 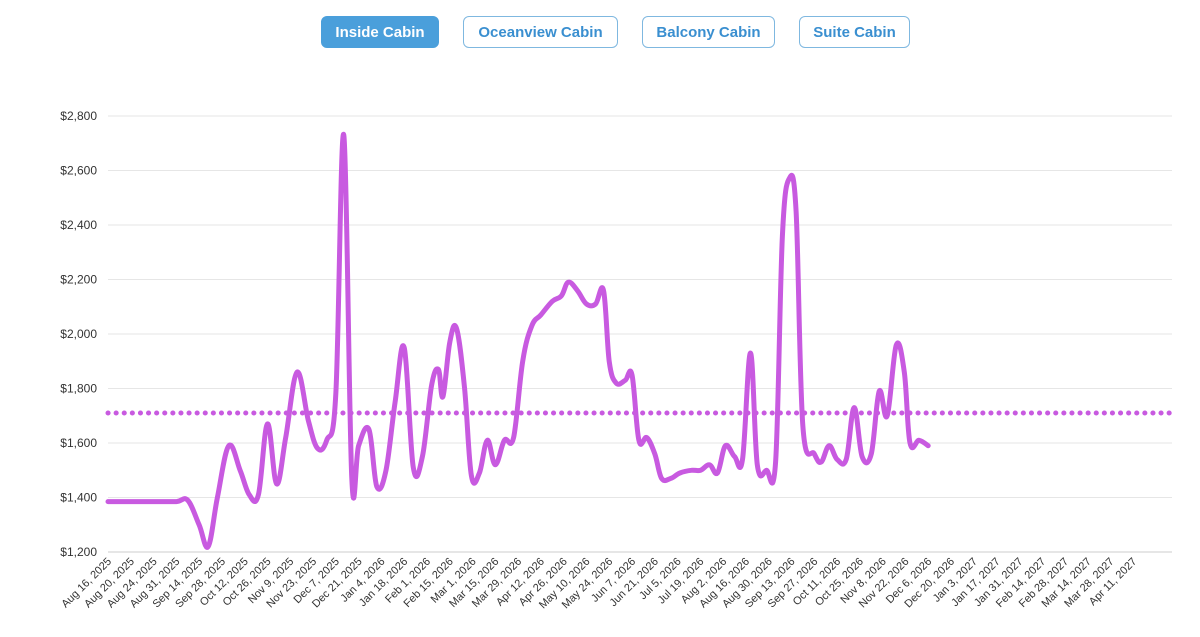 I want to click on y-tick-label: $1,800, so click(x=78, y=389).